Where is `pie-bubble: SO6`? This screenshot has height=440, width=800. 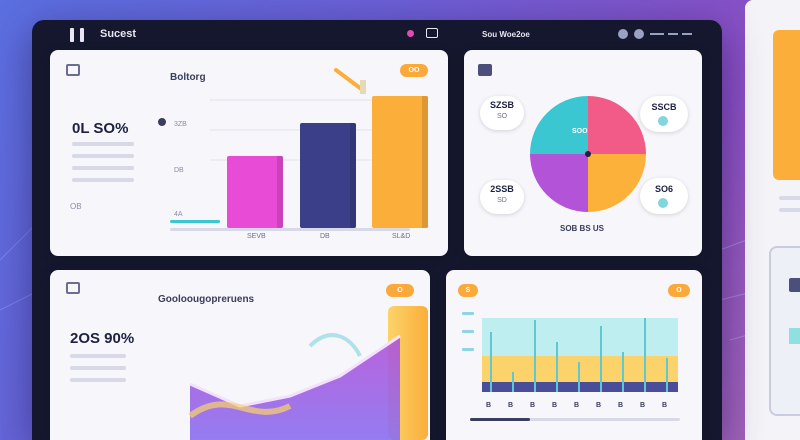 pie-bubble: SO6 is located at coordinates (664, 196).